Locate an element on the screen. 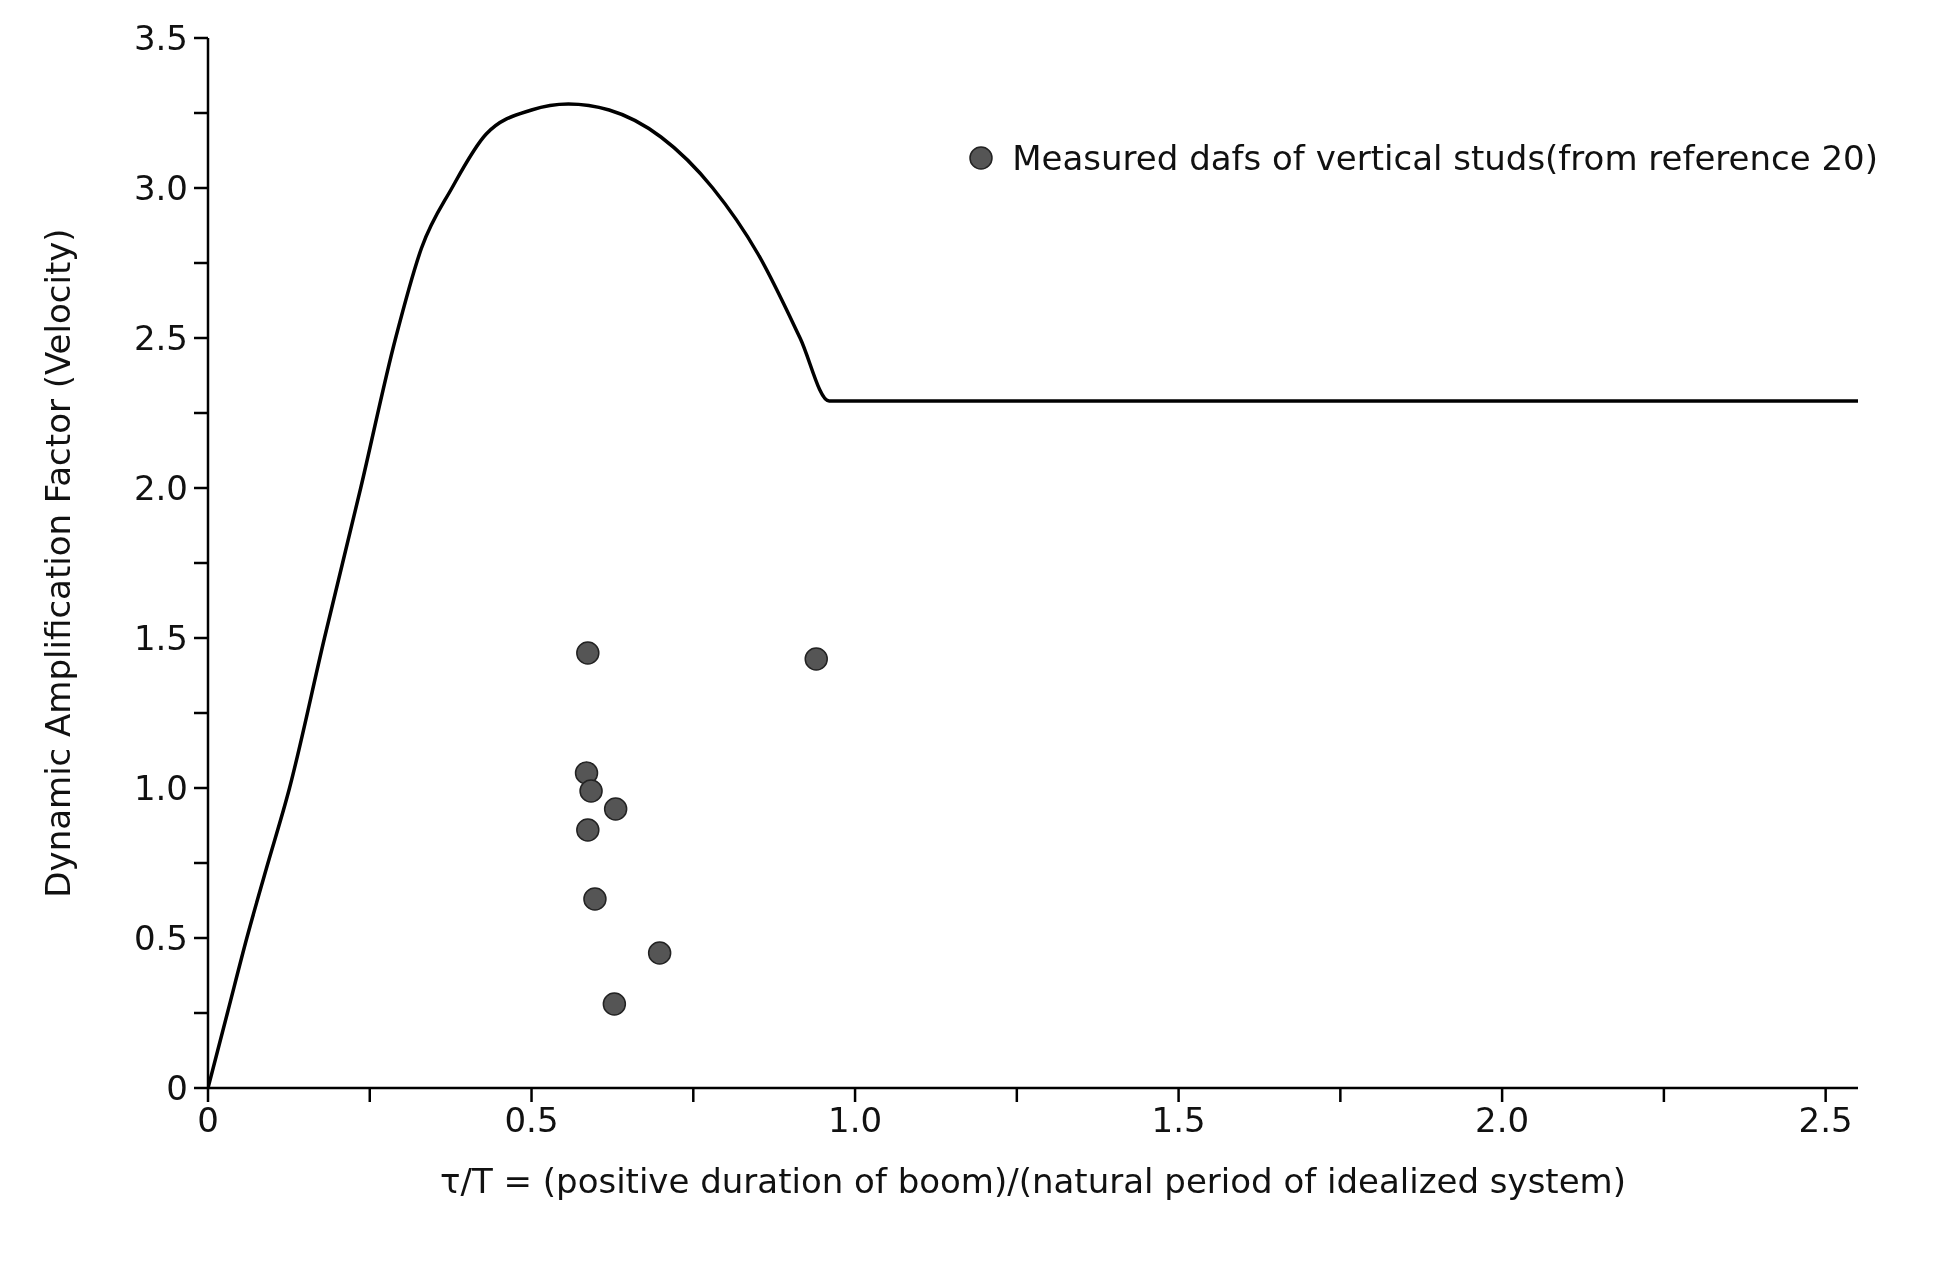 This screenshot has height=1278, width=1933. x-tick-label: 2.0 is located at coordinates (1502, 1120).